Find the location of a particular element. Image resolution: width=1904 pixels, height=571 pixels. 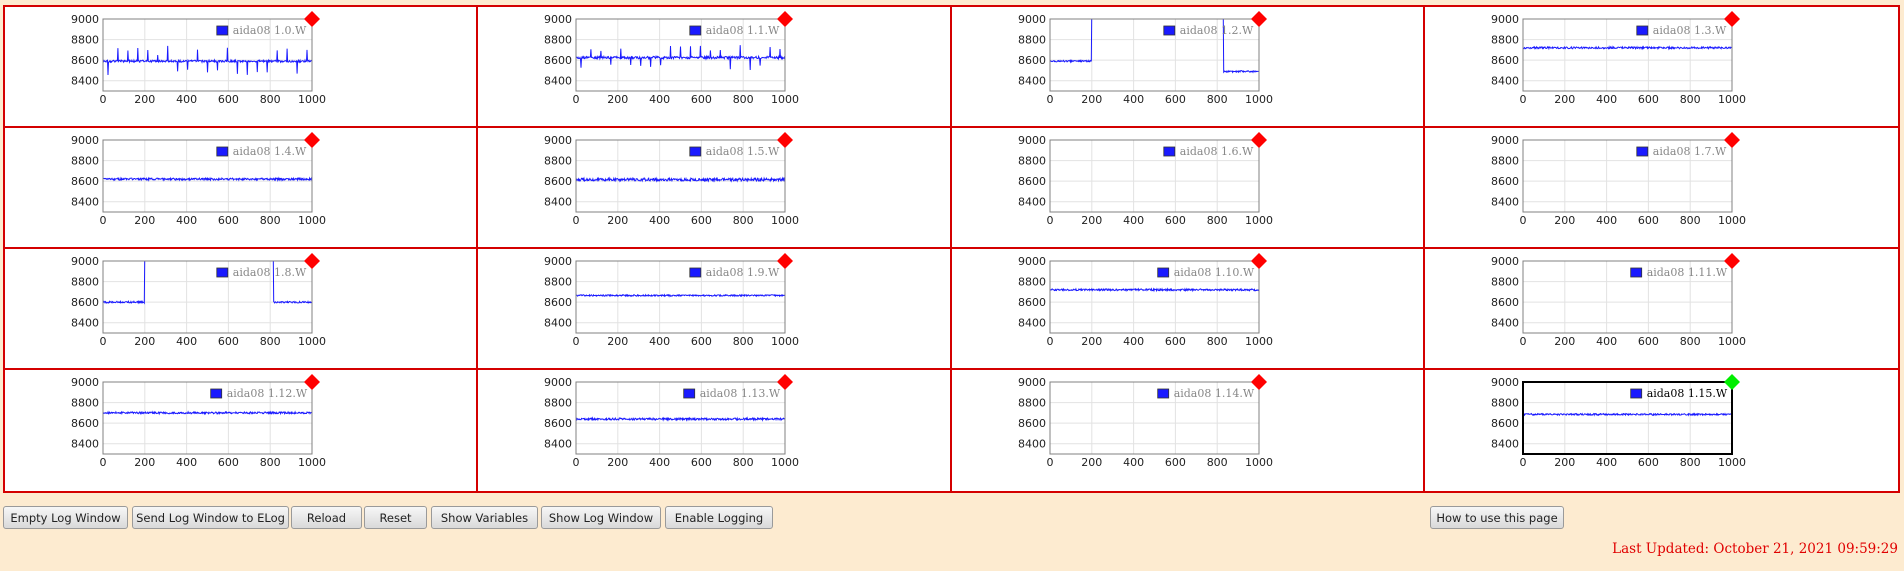

reset-button: Reset is located at coordinates (395, 517).